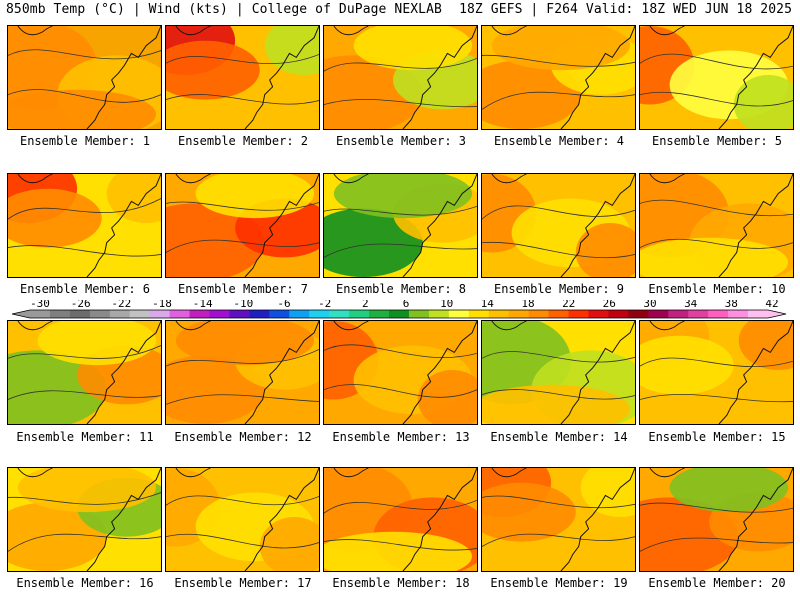  Describe the element at coordinates (559, 289) in the screenshot. I see `ensemble-member-label: Ensemble Member: 9` at that location.